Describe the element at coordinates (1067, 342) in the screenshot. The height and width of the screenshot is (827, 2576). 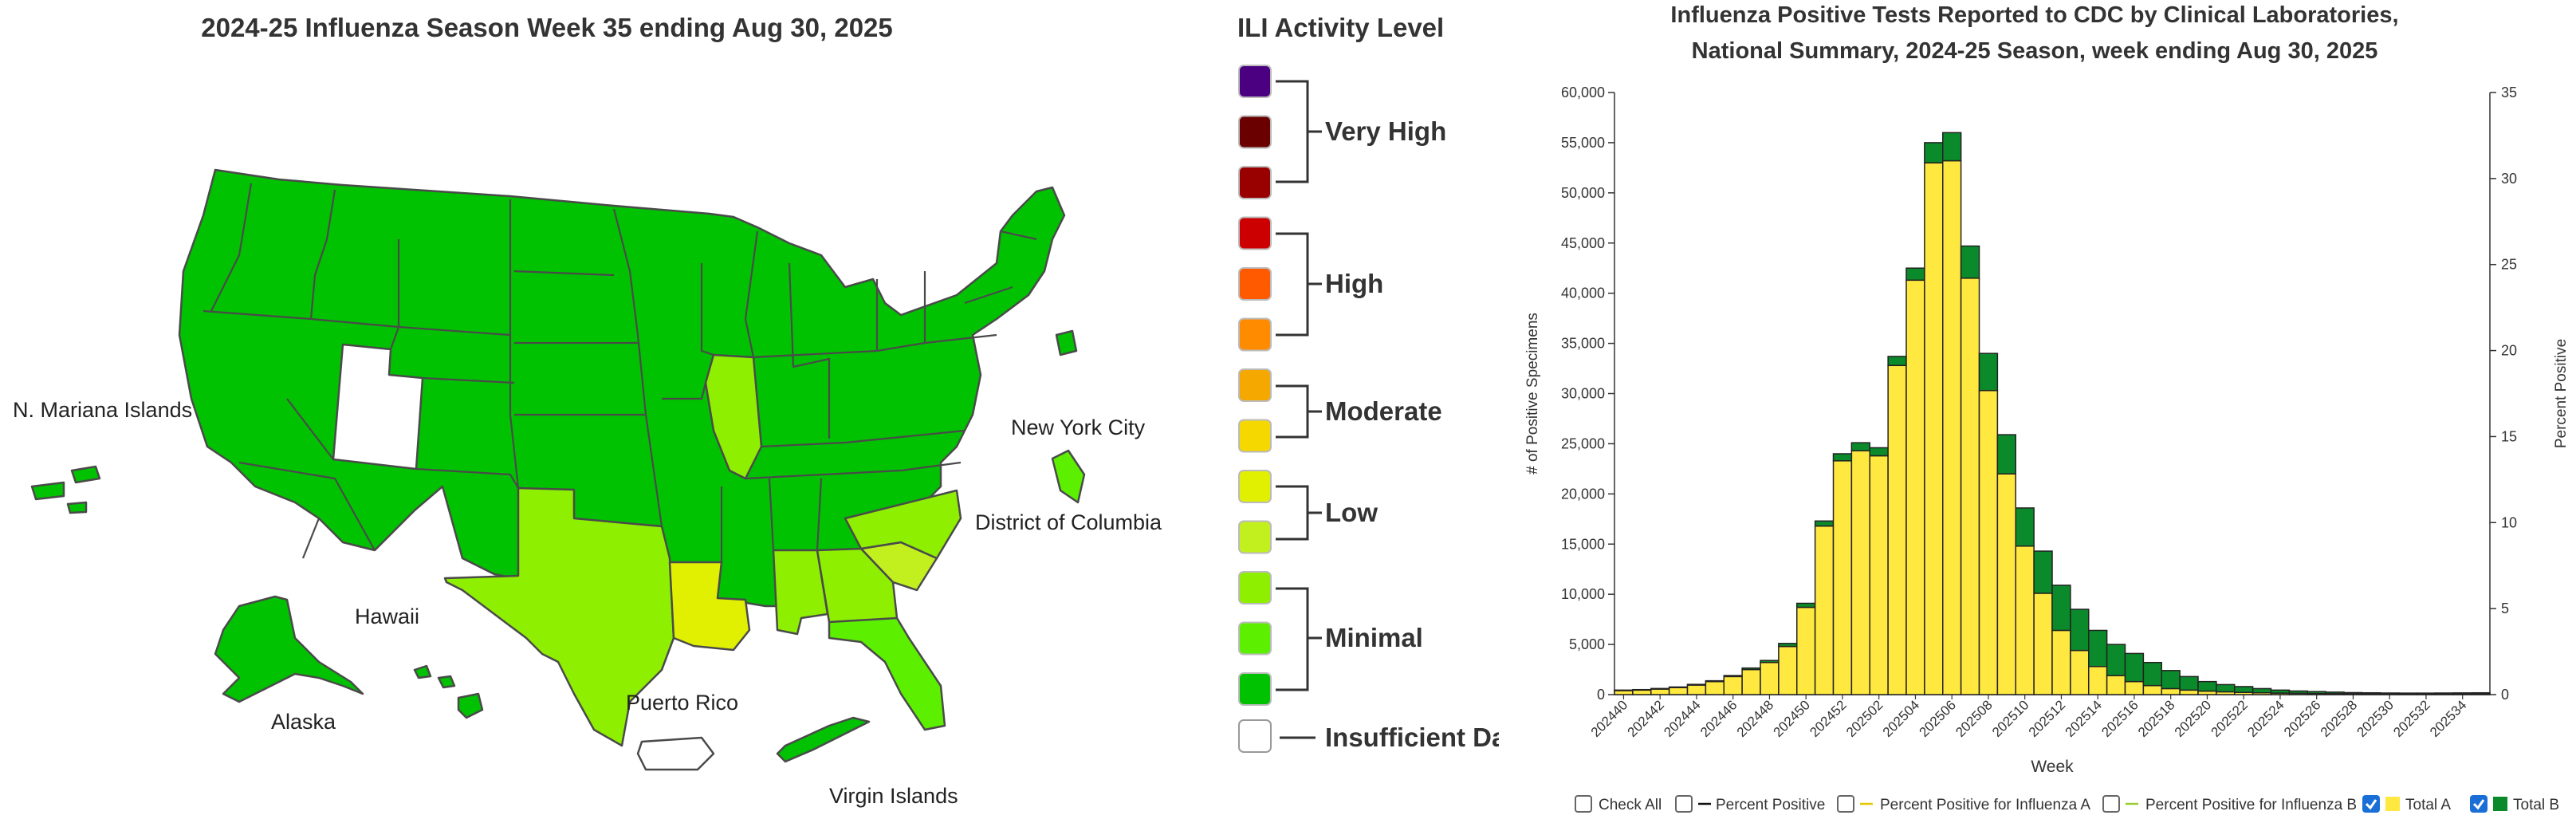
I see `state-nyc` at that location.